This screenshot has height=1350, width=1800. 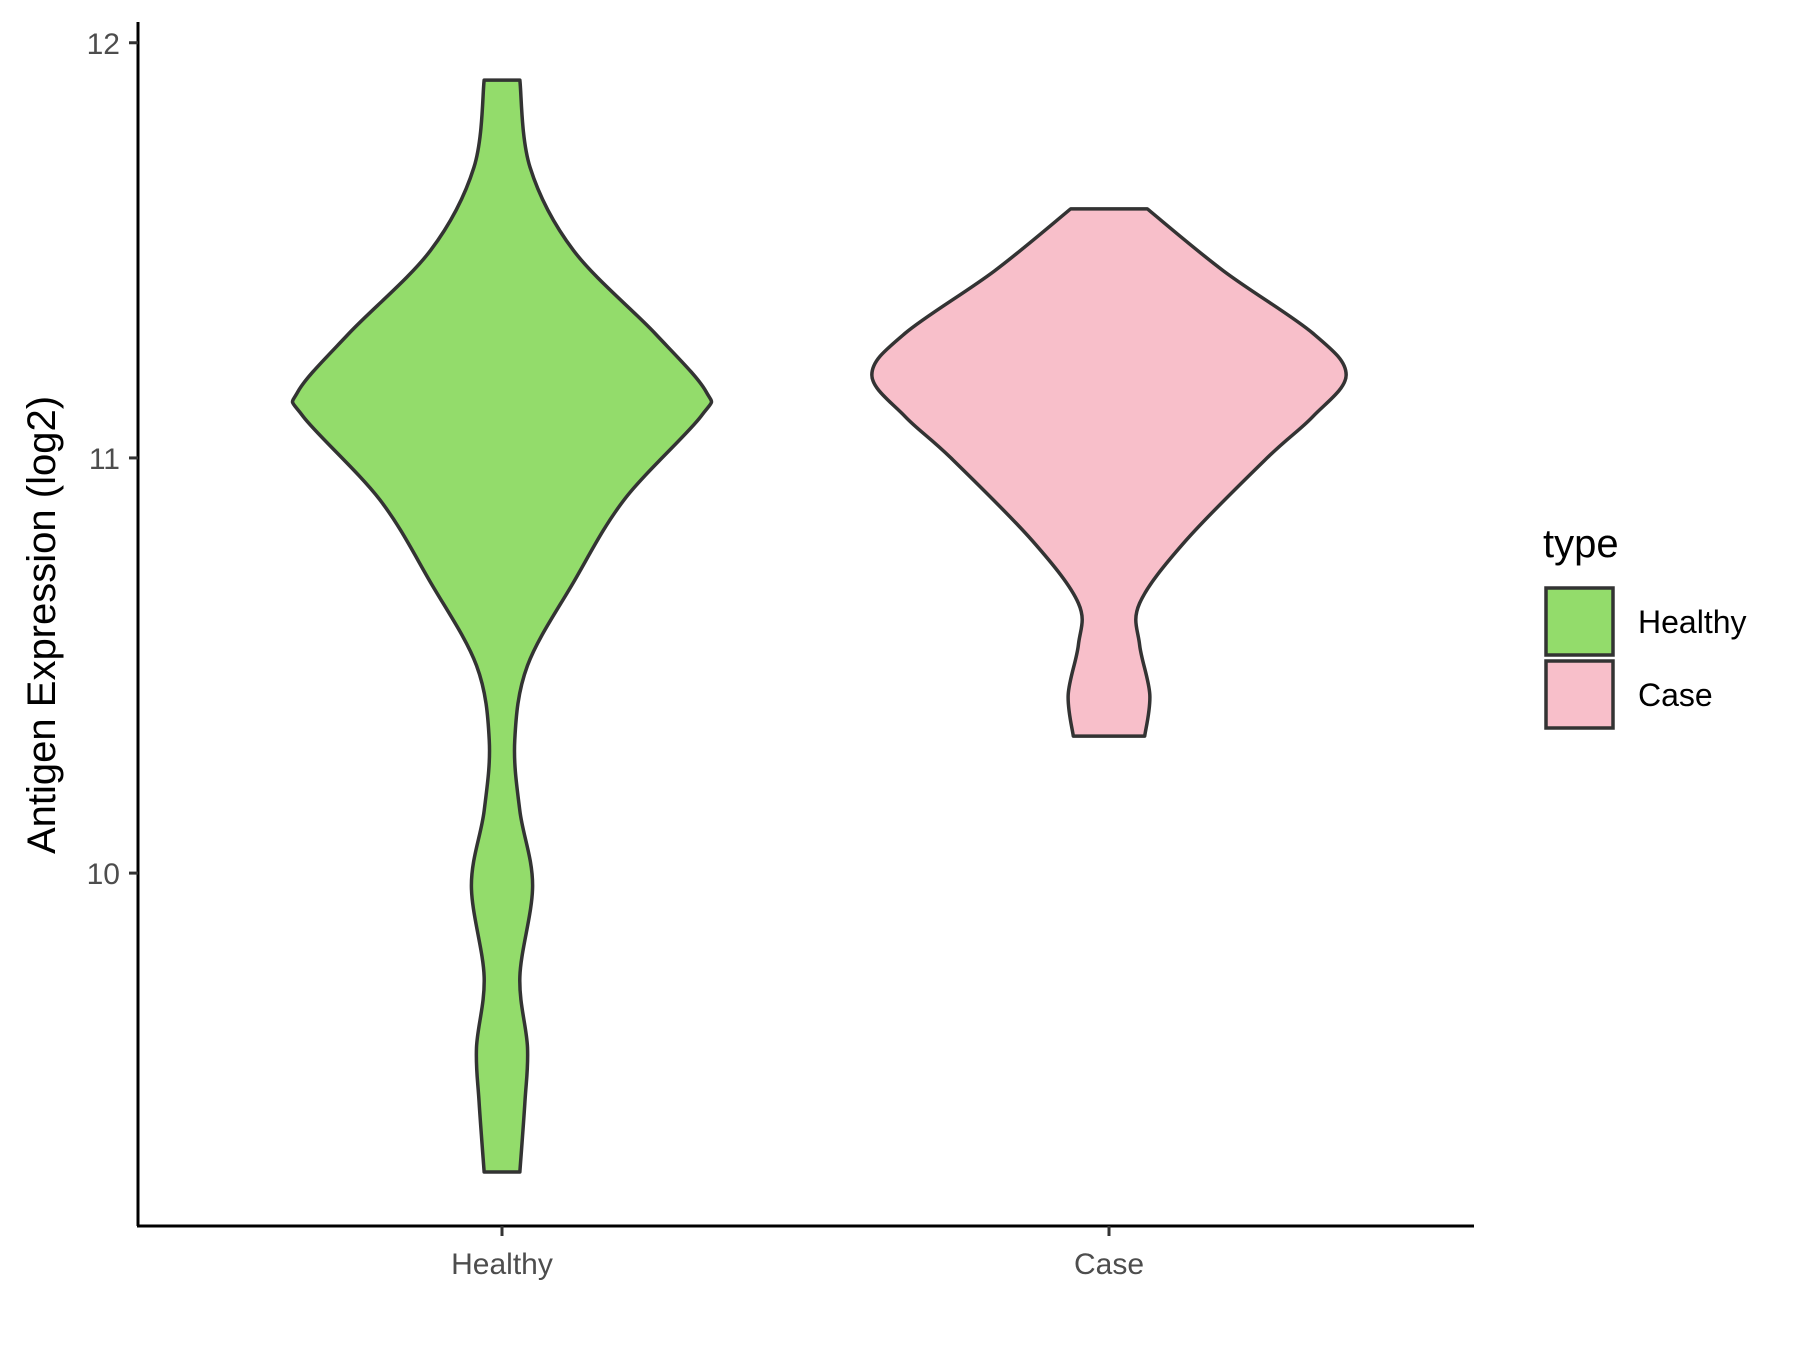 What do you see at coordinates (104, 459) in the screenshot?
I see `y-tick-label: 11` at bounding box center [104, 459].